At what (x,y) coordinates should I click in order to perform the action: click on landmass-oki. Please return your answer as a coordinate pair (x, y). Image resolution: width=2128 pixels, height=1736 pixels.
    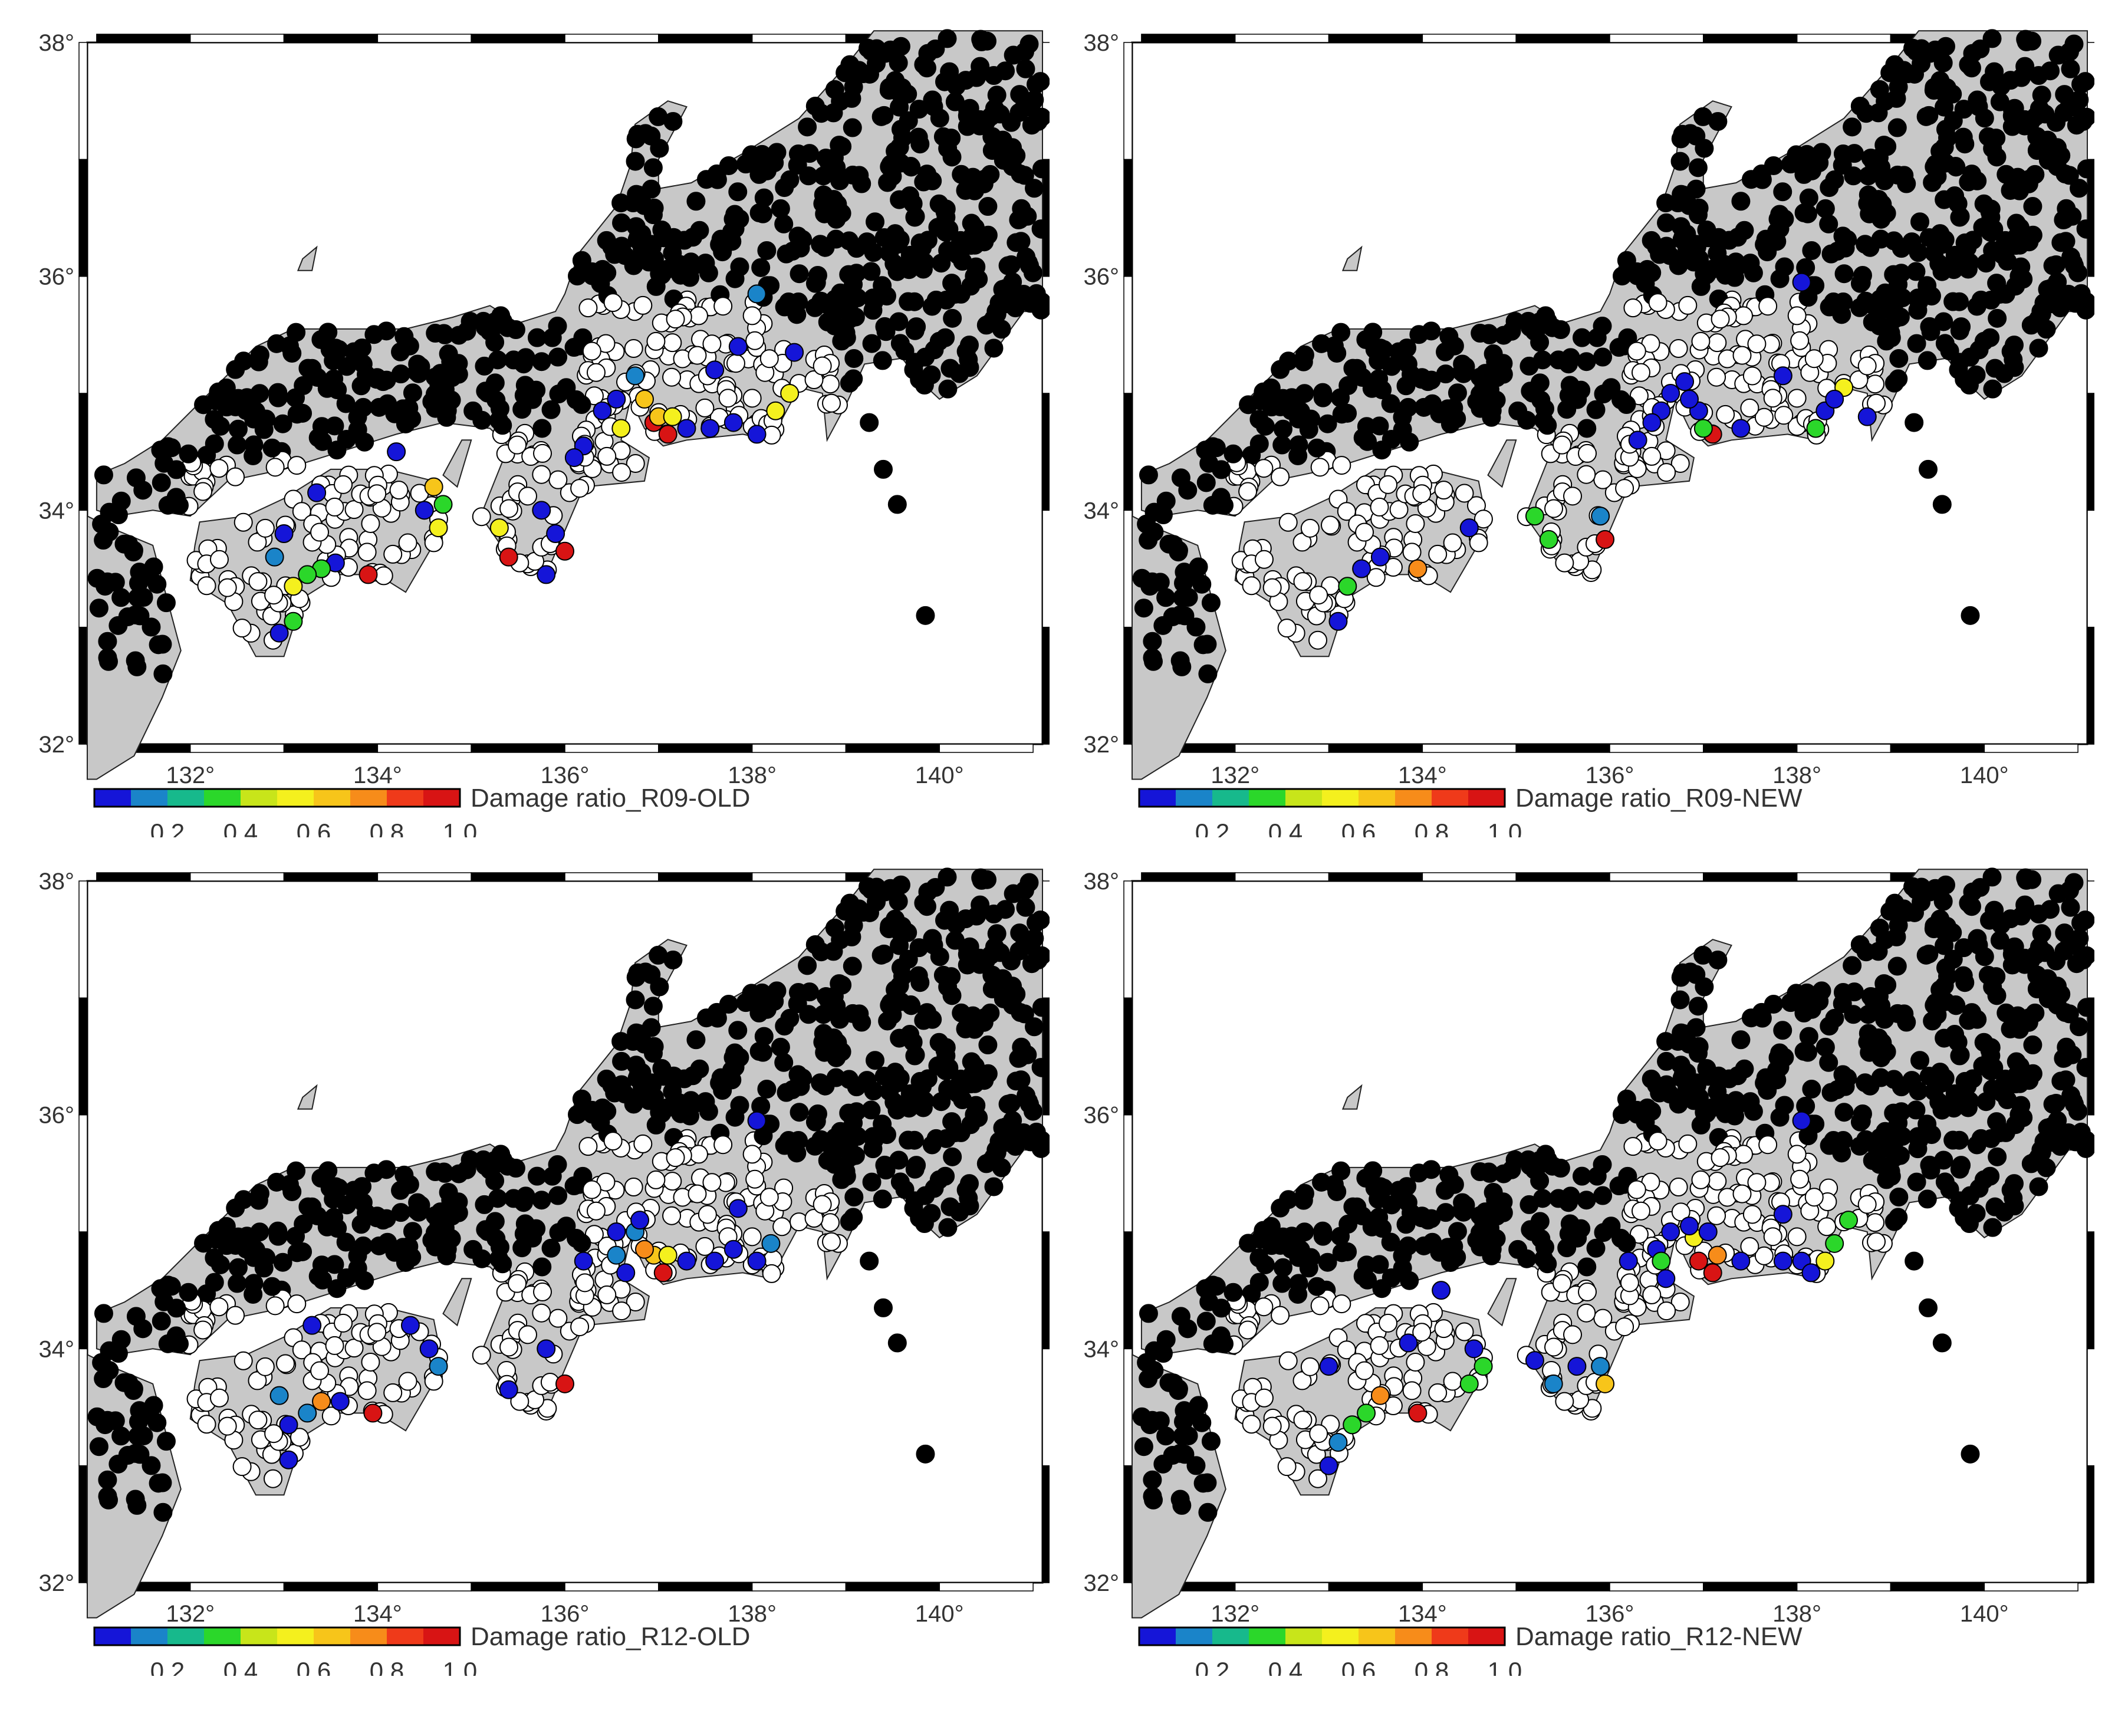
    Looking at the image, I should click on (308, 1097).